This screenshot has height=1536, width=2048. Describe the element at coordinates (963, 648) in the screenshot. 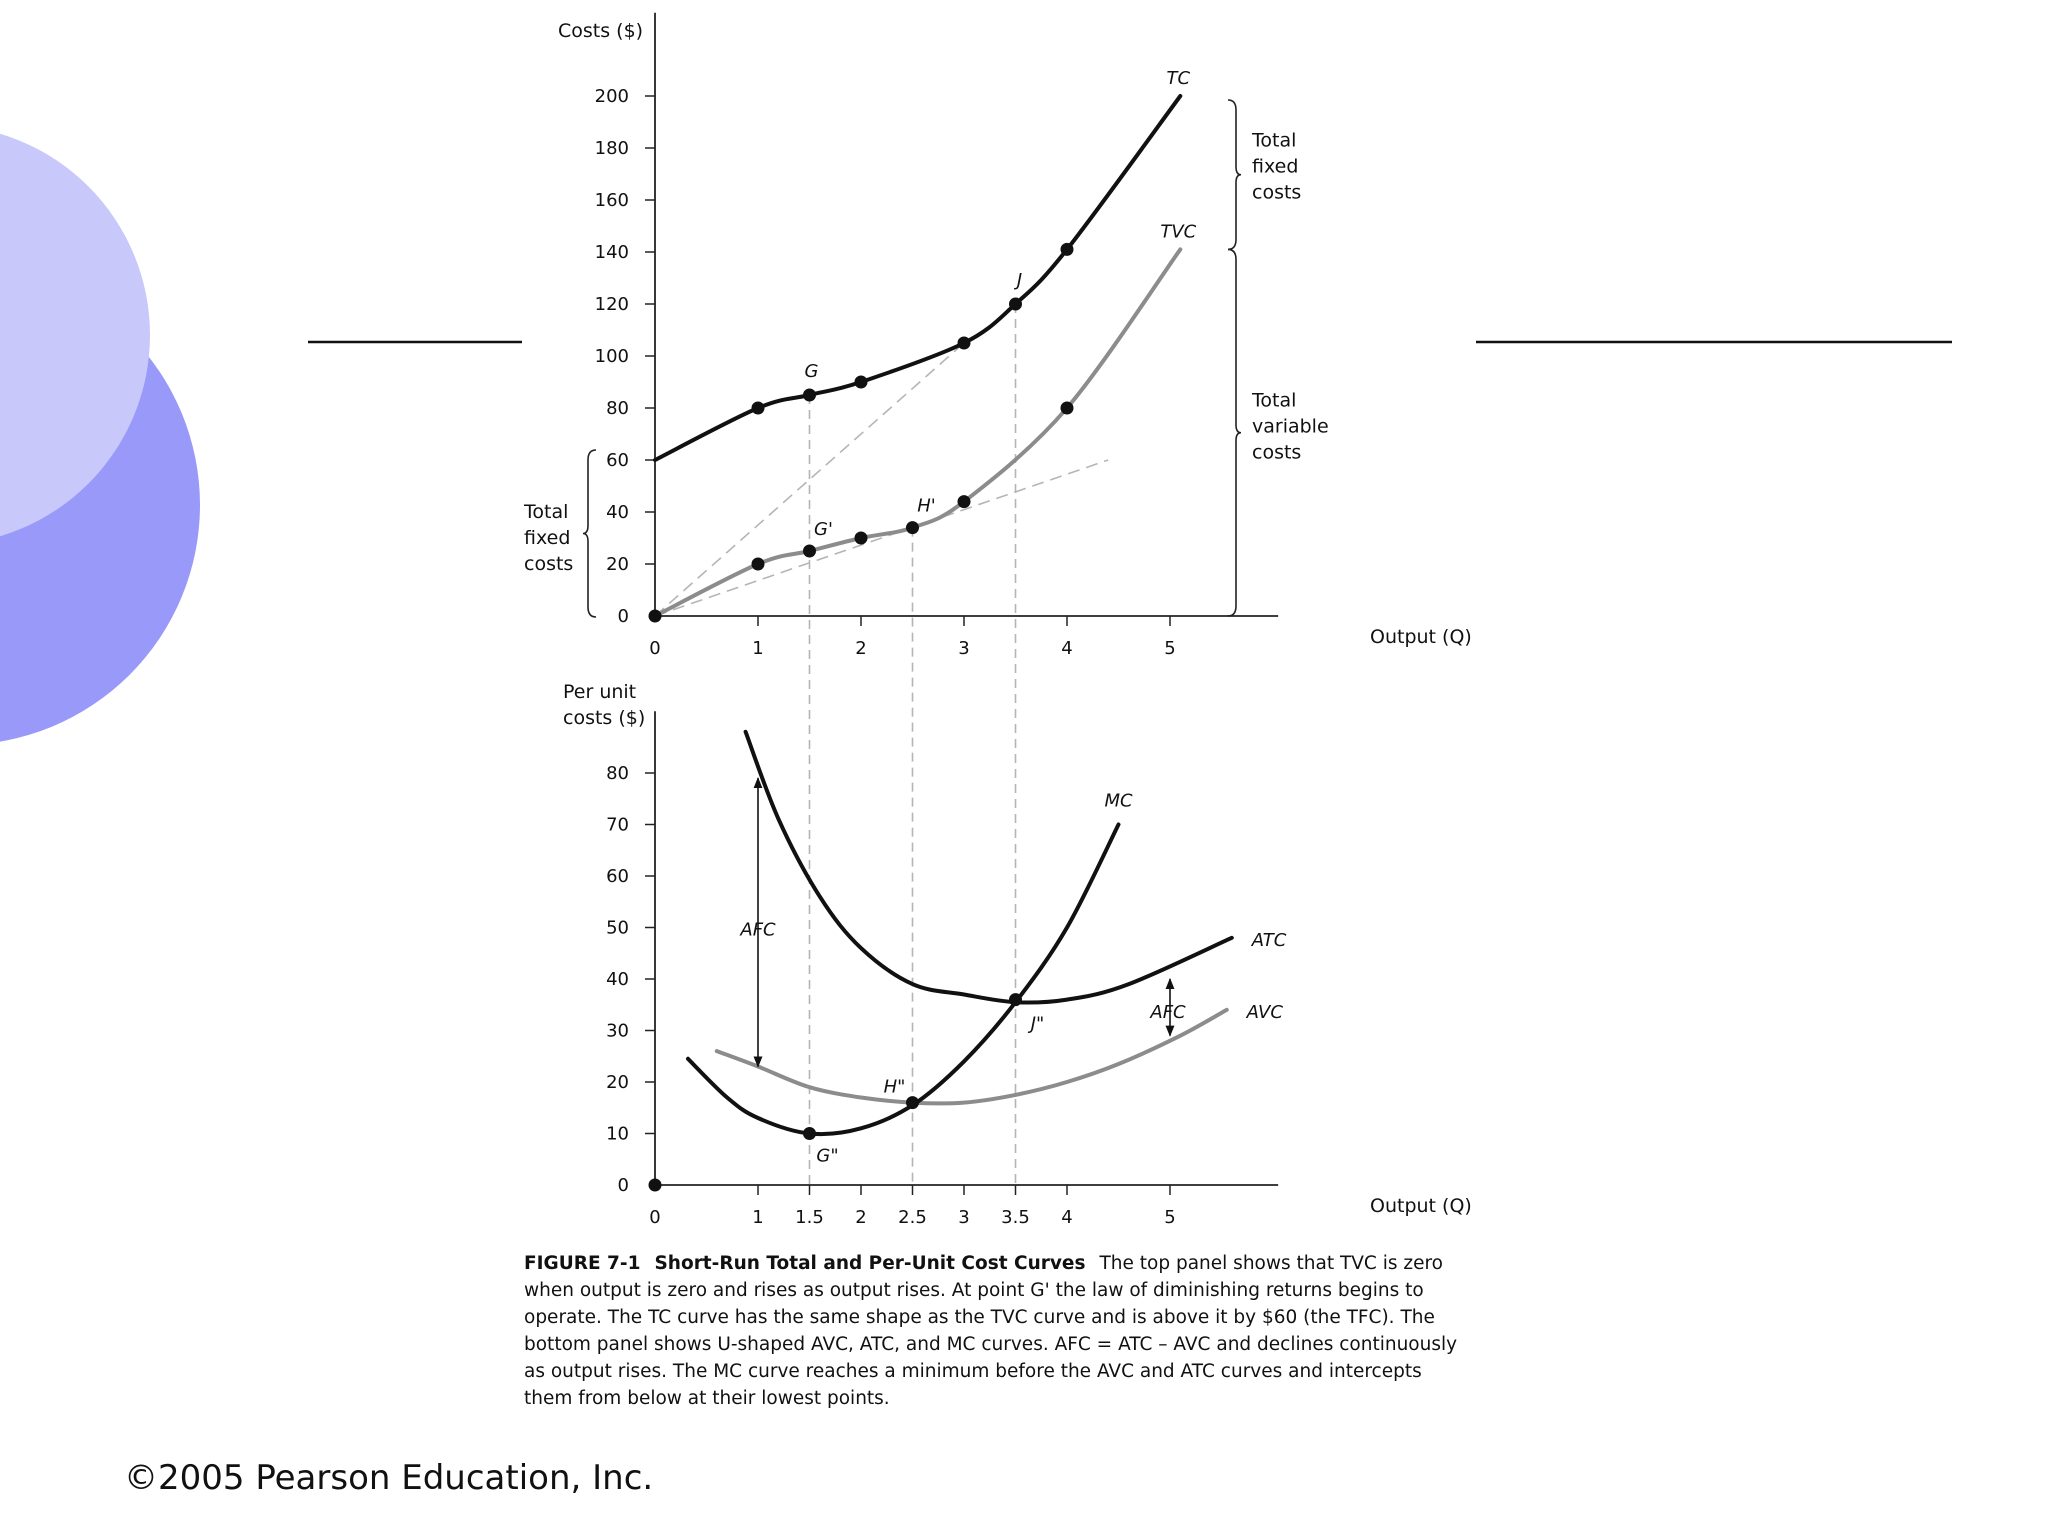

I see `top-x-tick-label: 3` at that location.